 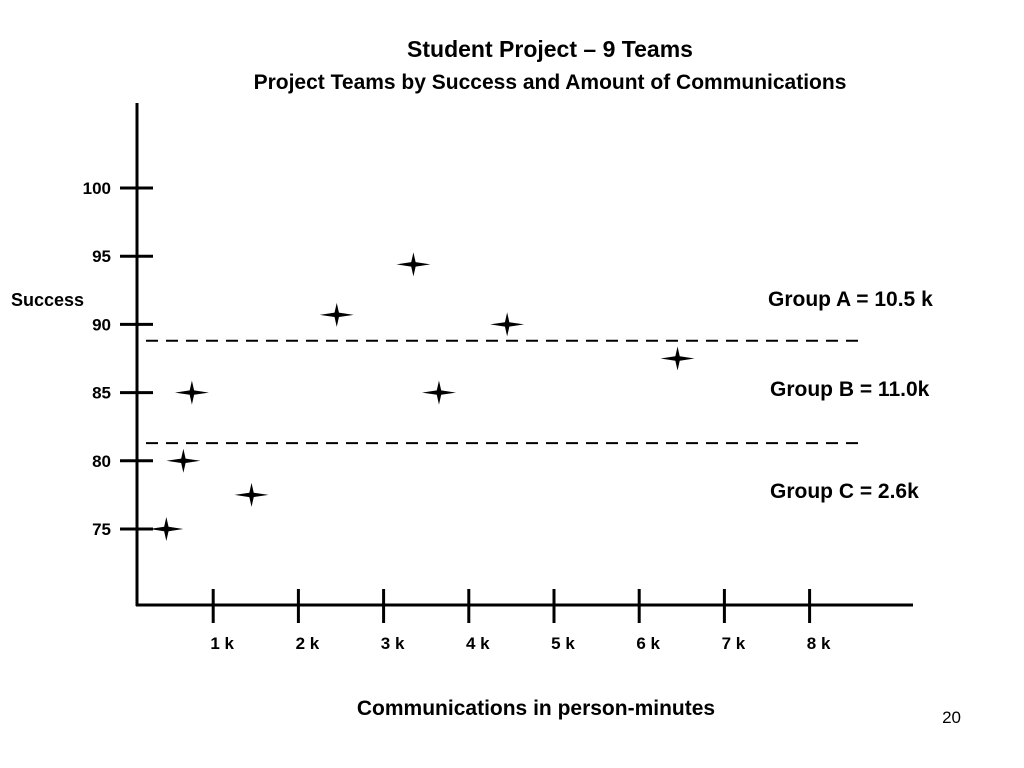 What do you see at coordinates (101, 529) in the screenshot?
I see `y-tick-label: 75` at bounding box center [101, 529].